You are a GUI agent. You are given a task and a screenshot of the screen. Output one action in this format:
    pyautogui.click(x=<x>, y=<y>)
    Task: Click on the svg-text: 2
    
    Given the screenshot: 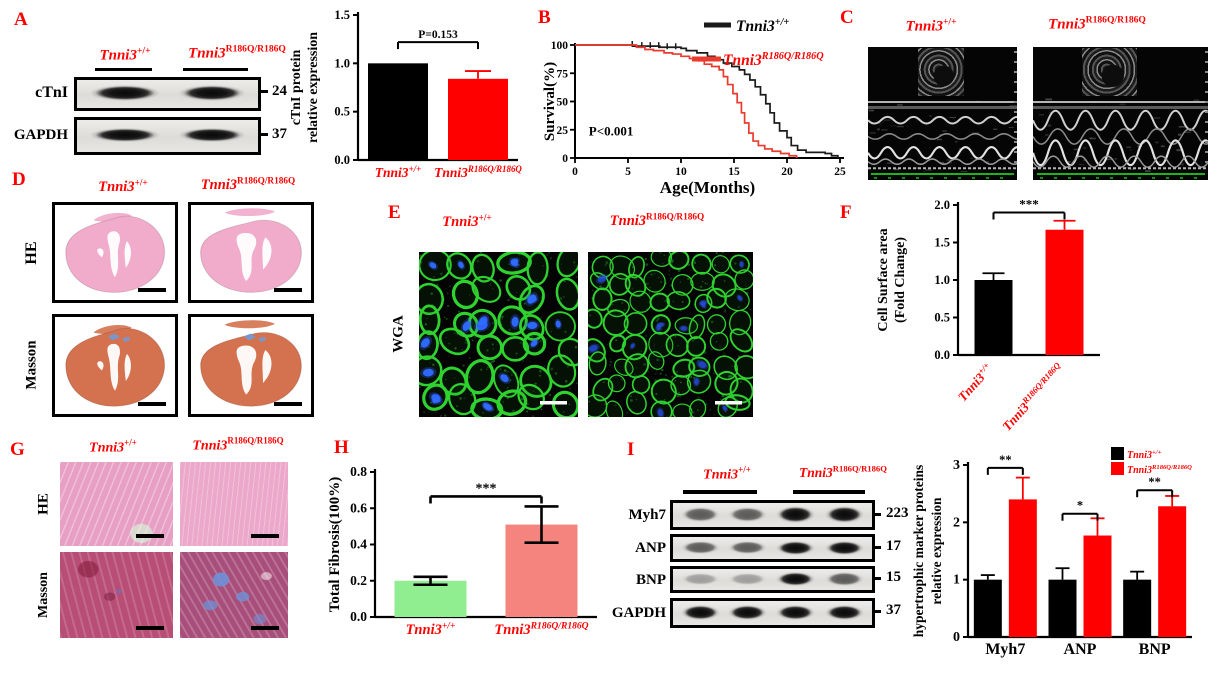 What is the action you would take?
    pyautogui.click(x=956, y=522)
    